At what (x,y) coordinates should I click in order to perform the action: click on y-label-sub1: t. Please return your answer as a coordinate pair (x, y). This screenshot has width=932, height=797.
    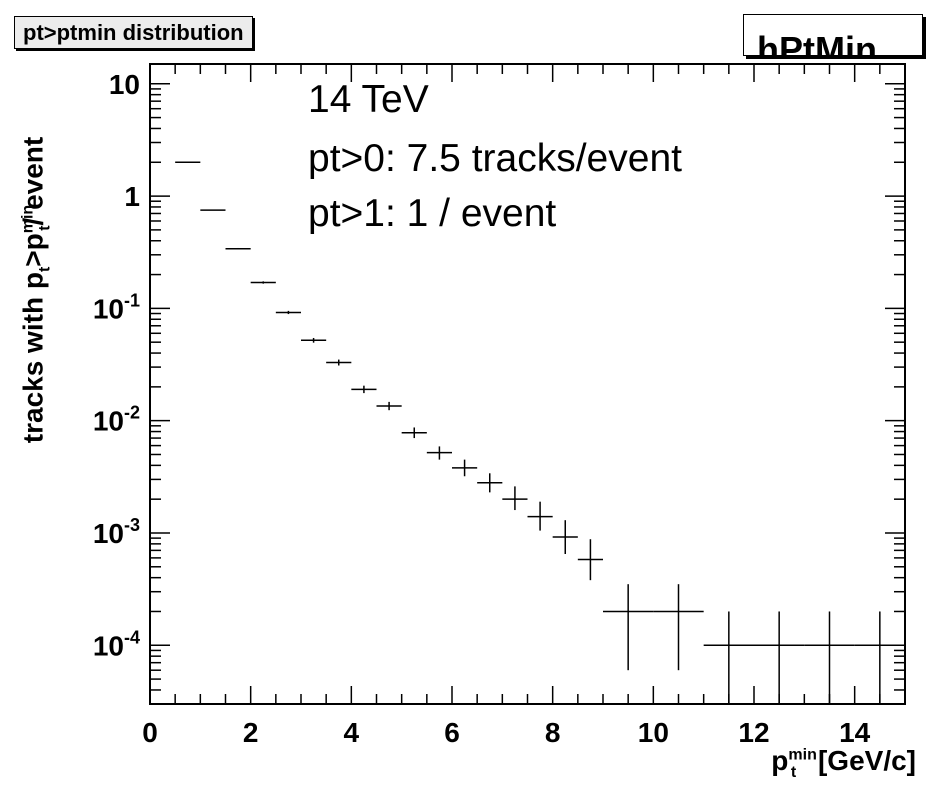
    Looking at the image, I should click on (45, 269).